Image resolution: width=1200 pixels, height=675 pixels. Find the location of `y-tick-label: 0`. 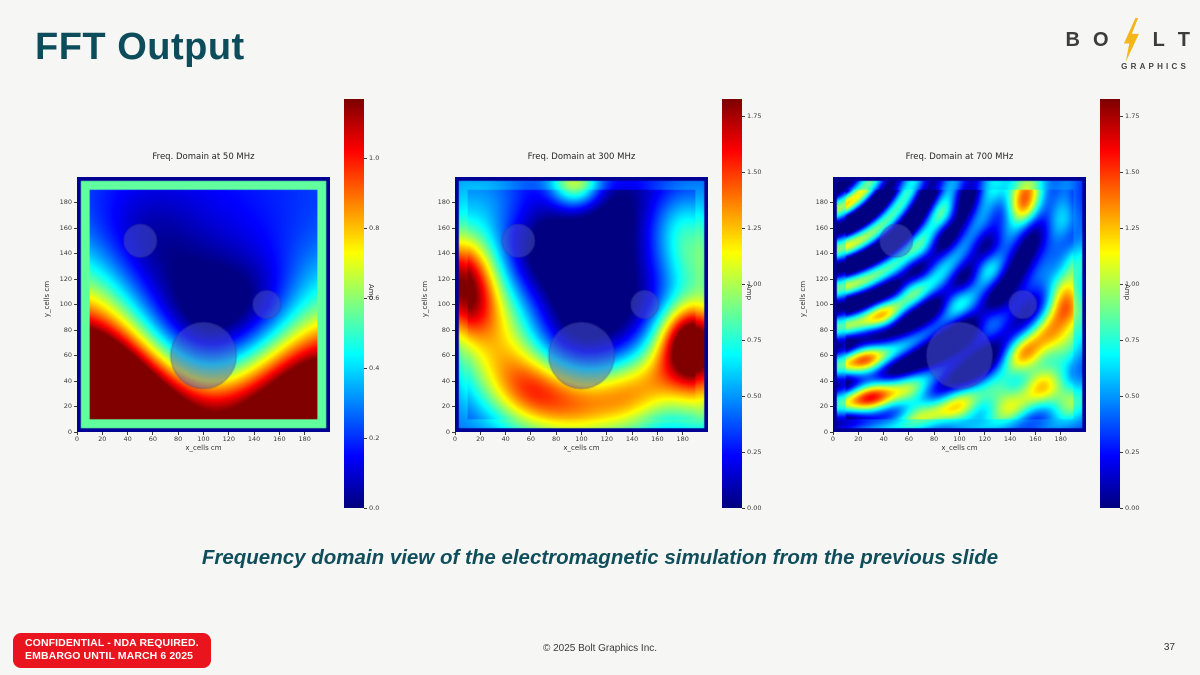

y-tick-label: 0 is located at coordinates (447, 431).